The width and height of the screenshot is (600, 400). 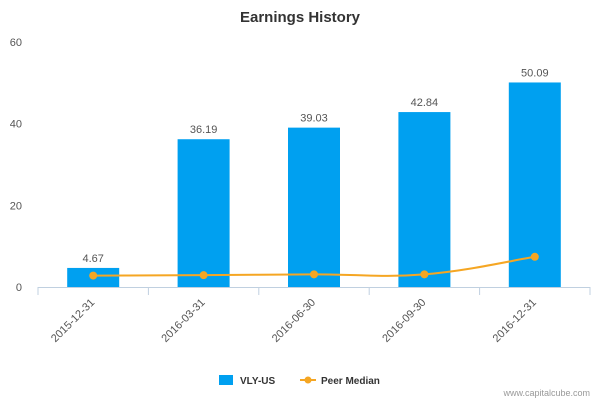 I want to click on legend-swatch-bar, so click(x=226, y=380).